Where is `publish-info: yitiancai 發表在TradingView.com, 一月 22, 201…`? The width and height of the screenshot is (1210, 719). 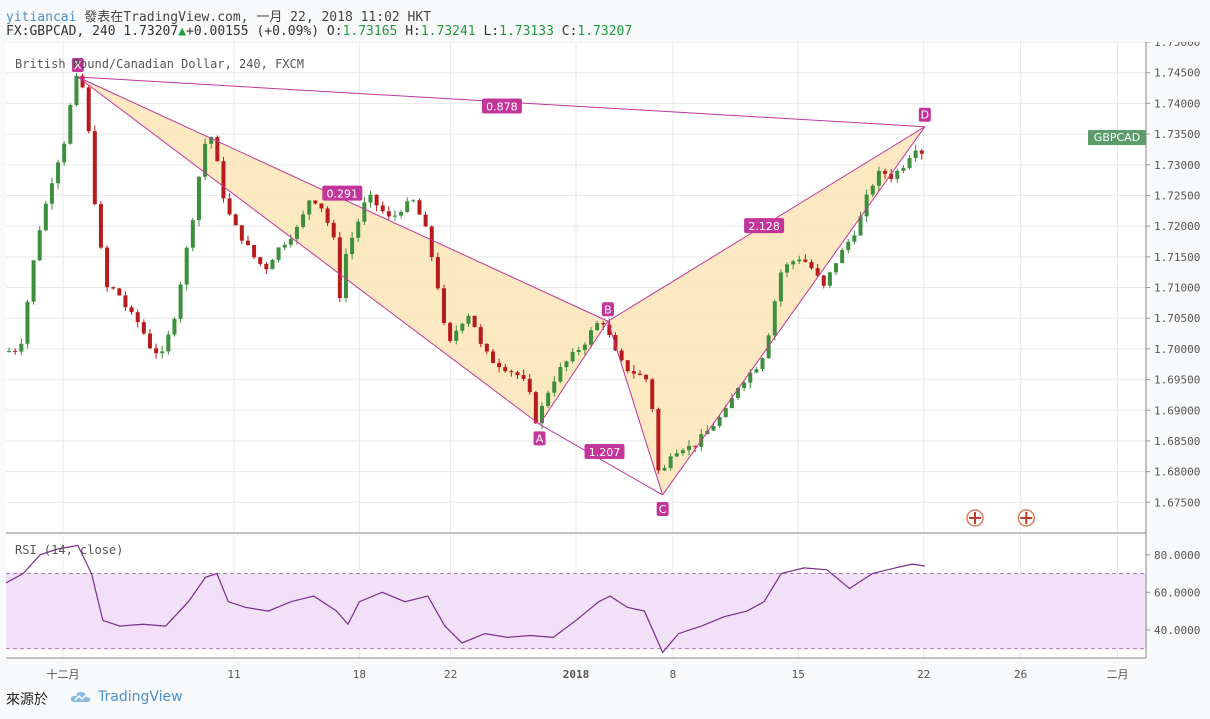 publish-info: yitiancai 發表在TradingView.com, 一月 22, 201… is located at coordinates (218, 15).